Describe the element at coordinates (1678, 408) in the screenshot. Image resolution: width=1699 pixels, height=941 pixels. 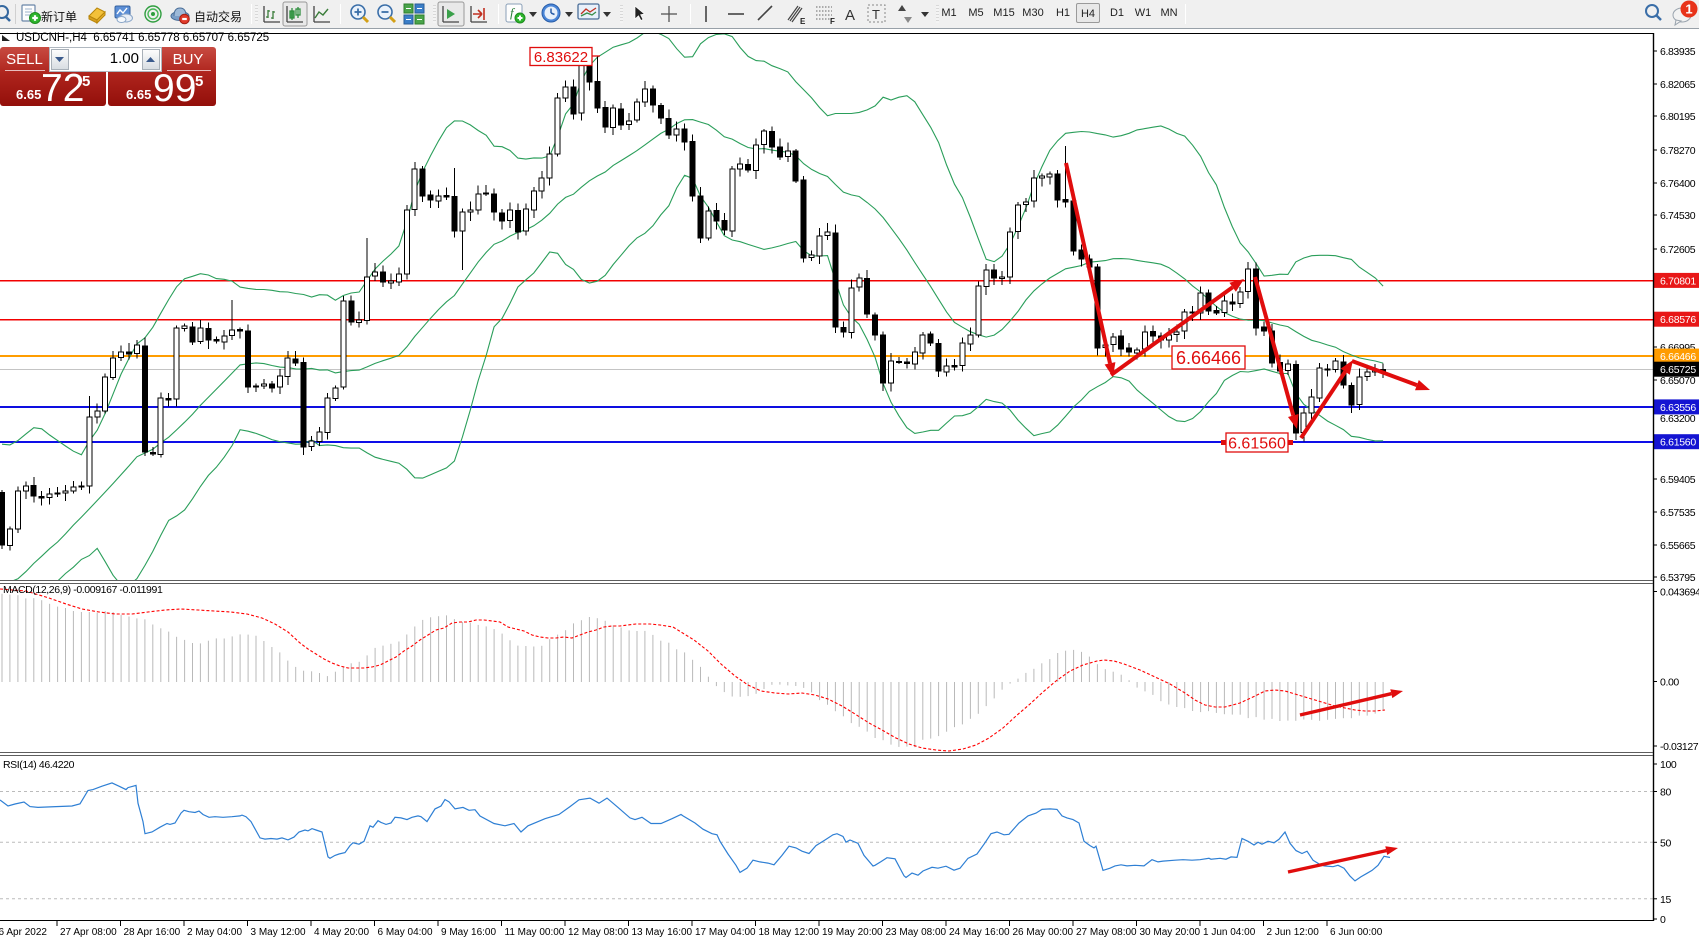
I see `svg-text: 6.63556` at that location.